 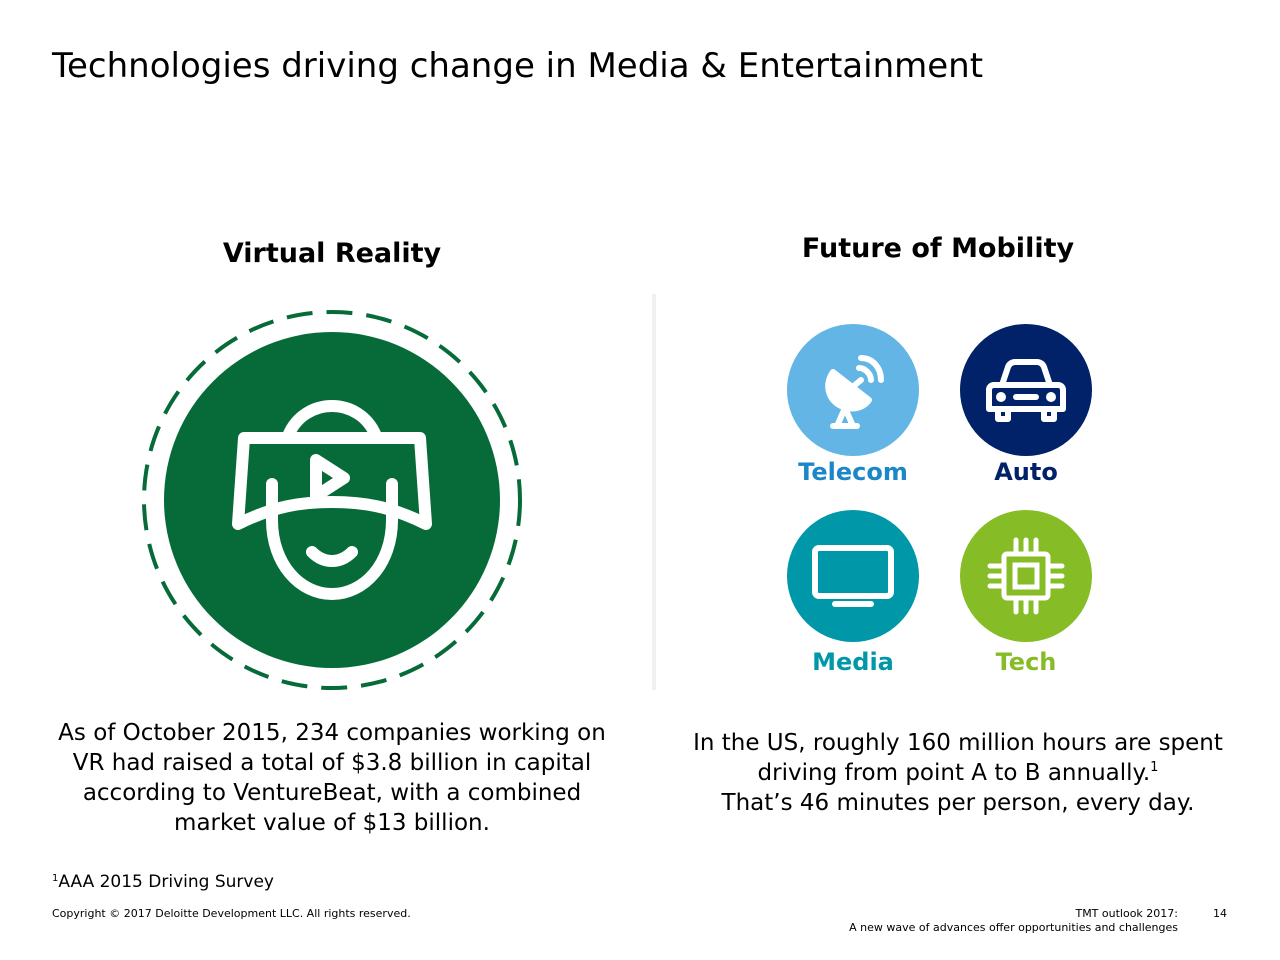 I want to click on document-title-line1: TMT outlook 2017:, so click(x=1126, y=913).